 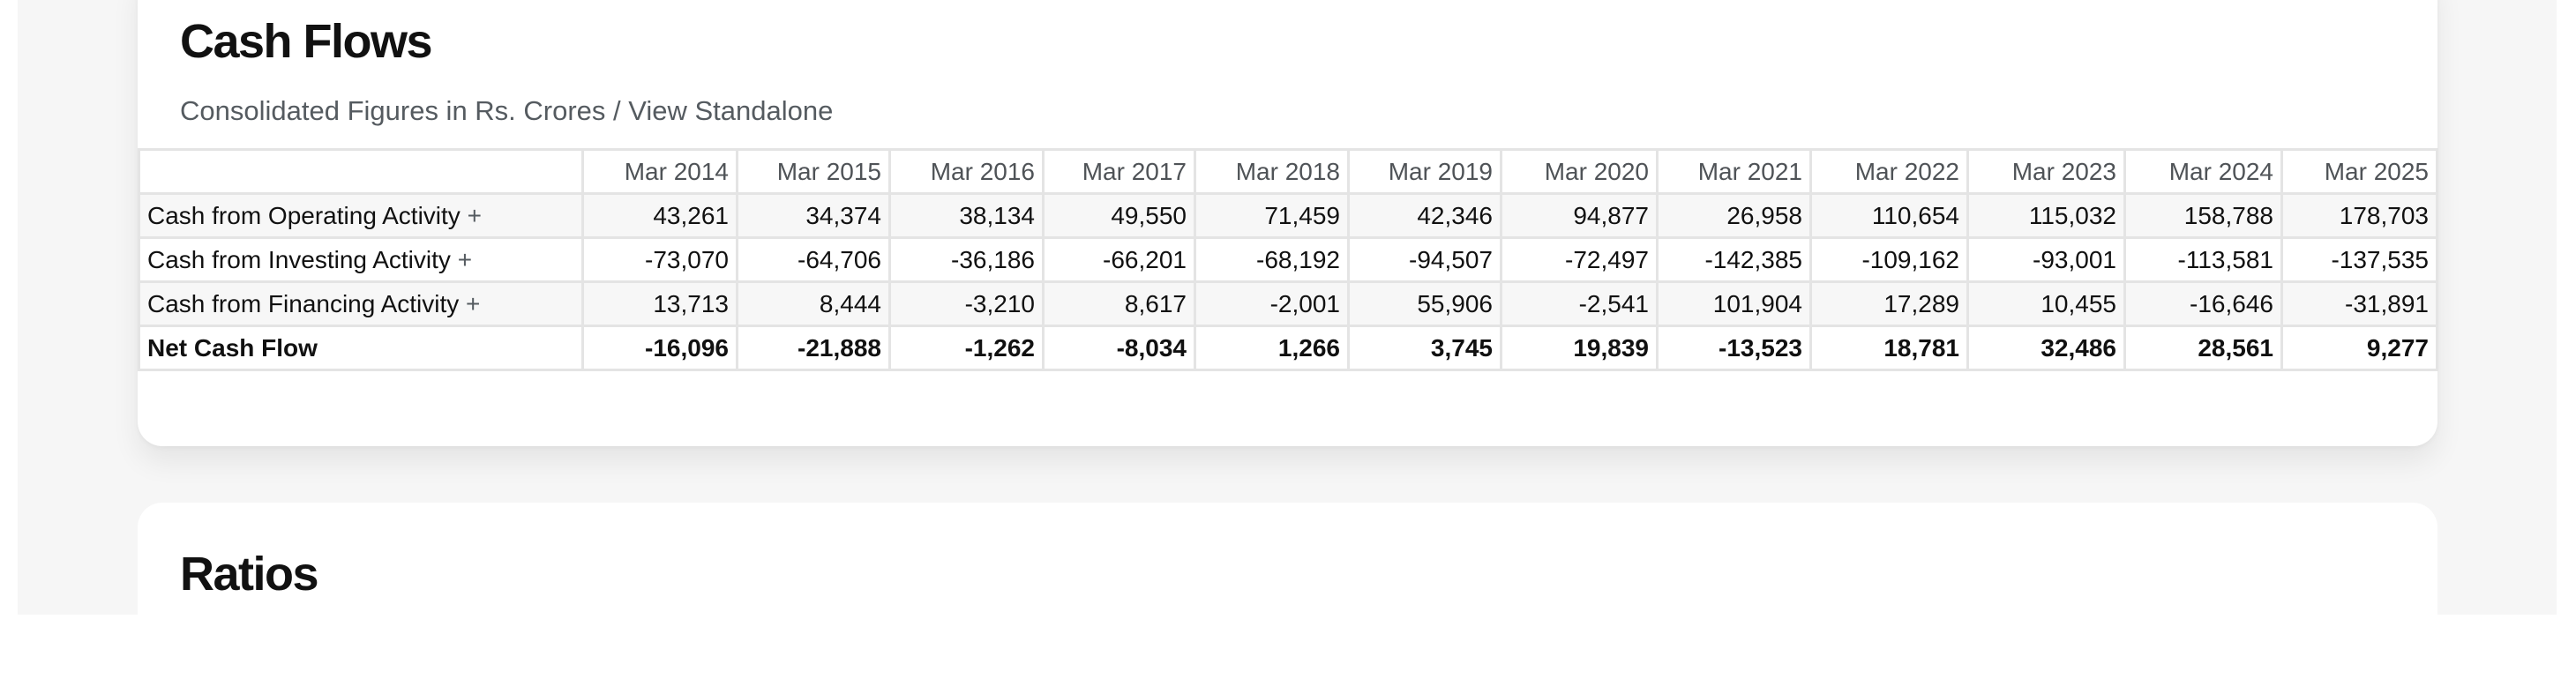 I want to click on table-cell: 8,617, so click(x=1119, y=303).